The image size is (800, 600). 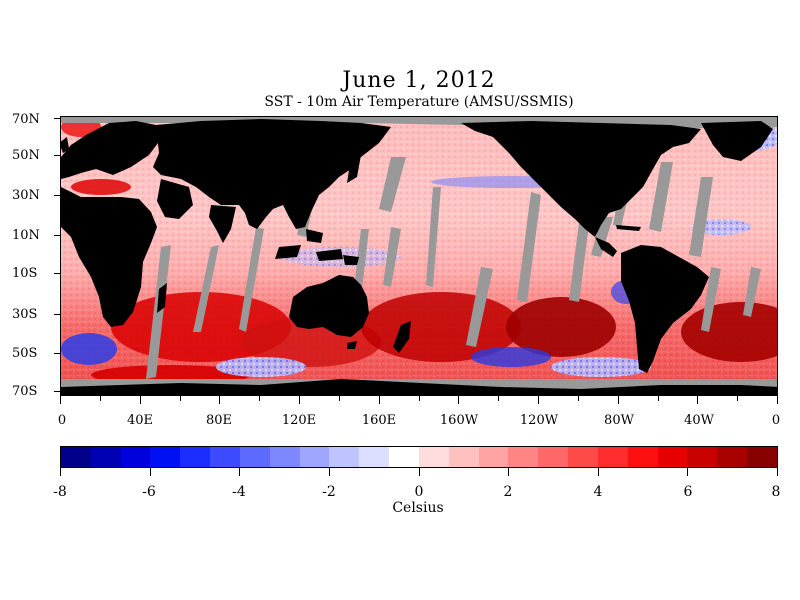 What do you see at coordinates (619, 420) in the screenshot?
I see `lon-label-80w: 80W` at bounding box center [619, 420].